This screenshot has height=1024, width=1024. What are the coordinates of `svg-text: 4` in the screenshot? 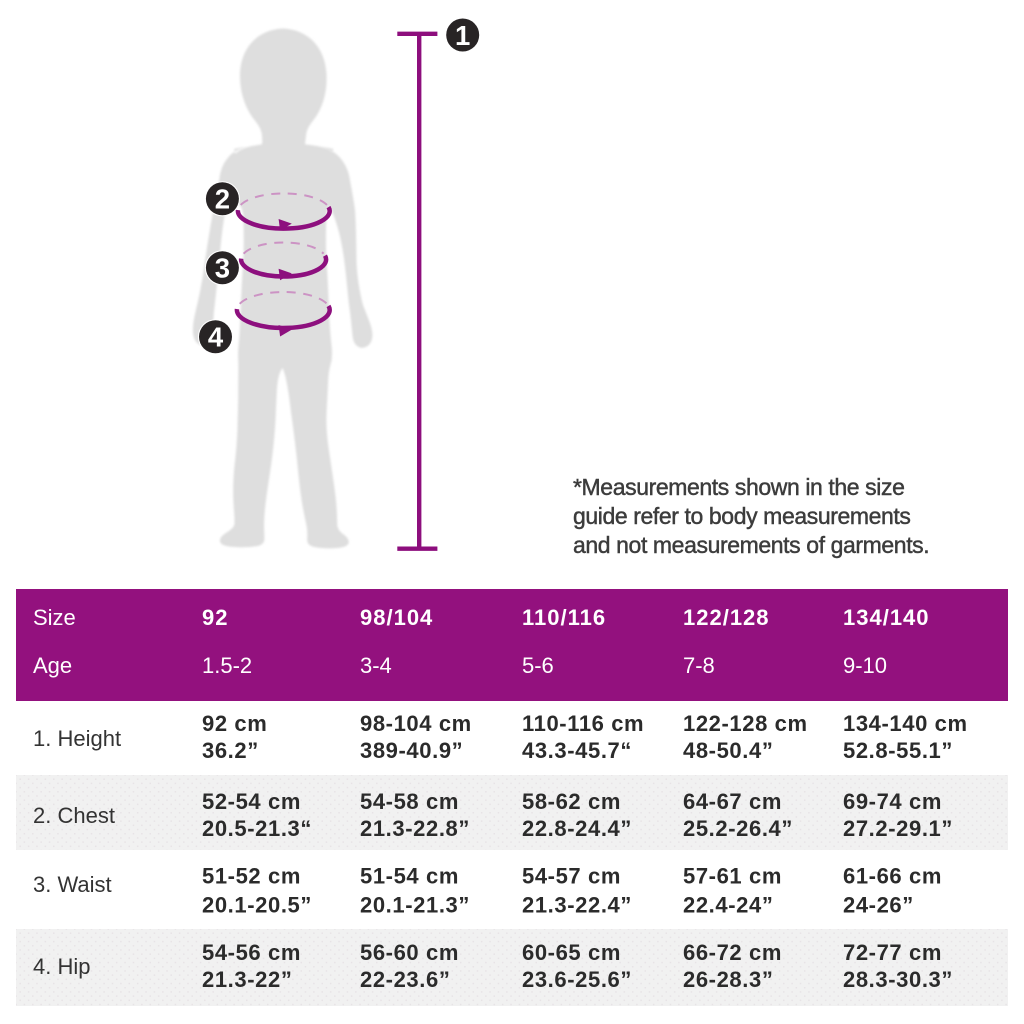 It's located at (216, 337).